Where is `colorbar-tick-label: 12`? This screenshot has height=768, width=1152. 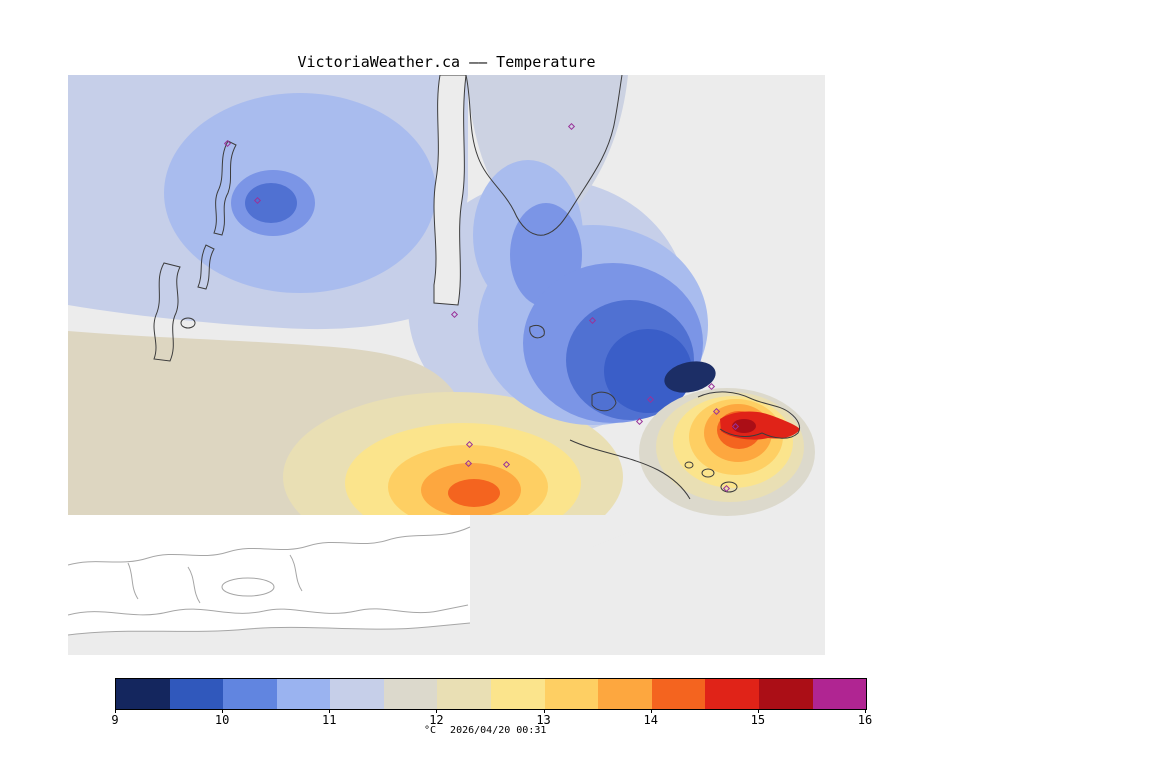 colorbar-tick-label: 12 is located at coordinates (436, 720).